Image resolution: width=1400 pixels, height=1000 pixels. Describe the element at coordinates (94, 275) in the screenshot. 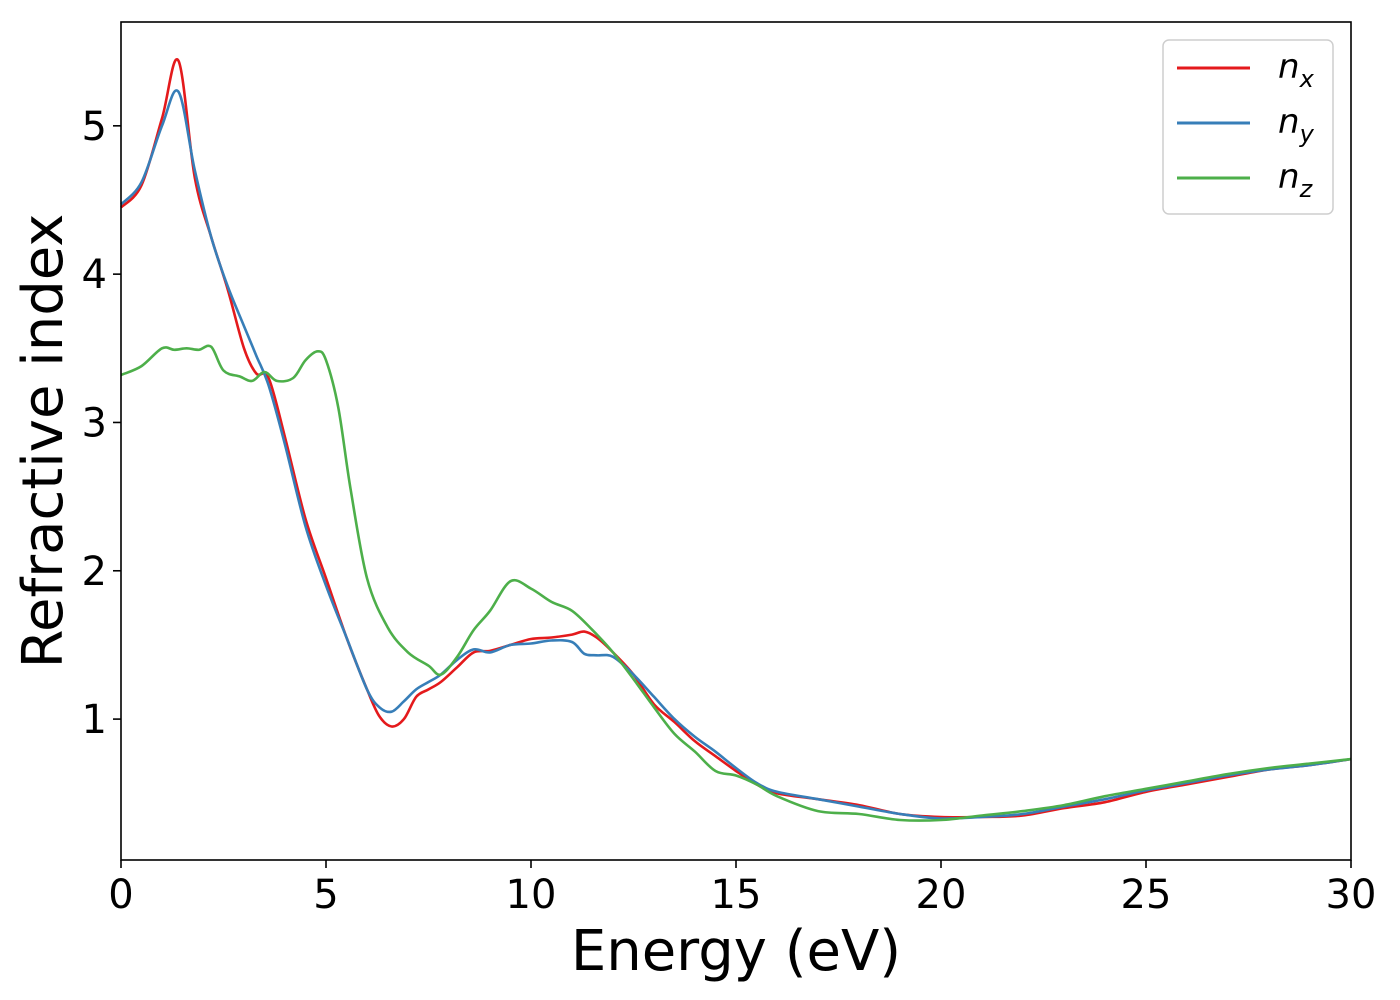

I see `y-tick-label: 4` at that location.